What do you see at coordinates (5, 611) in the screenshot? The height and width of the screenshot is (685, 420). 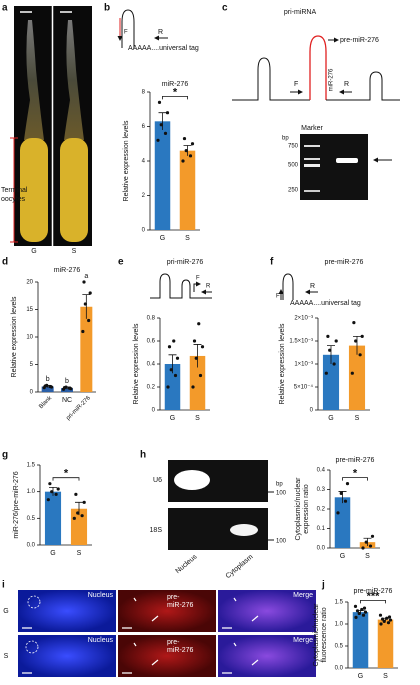 I see `row-label: G` at bounding box center [5, 611].